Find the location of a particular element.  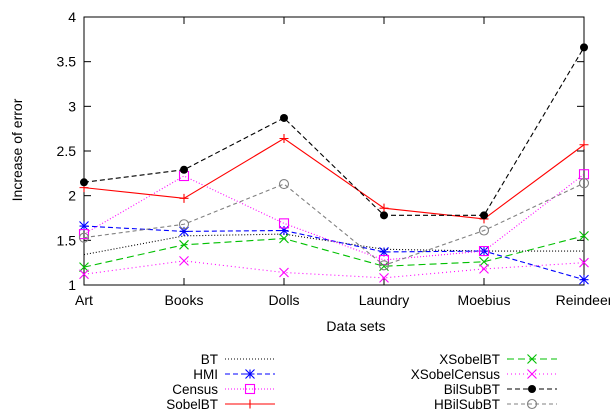

legend-item: HBilSubBT is located at coordinates (495, 404).